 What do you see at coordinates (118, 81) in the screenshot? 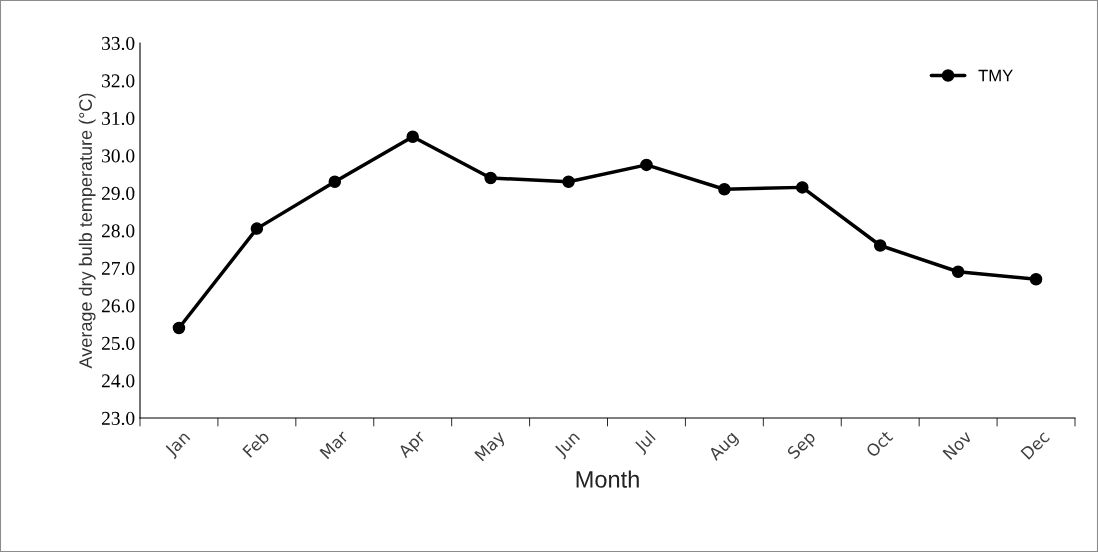
I see `y-tick-label: 32.0` at bounding box center [118, 81].